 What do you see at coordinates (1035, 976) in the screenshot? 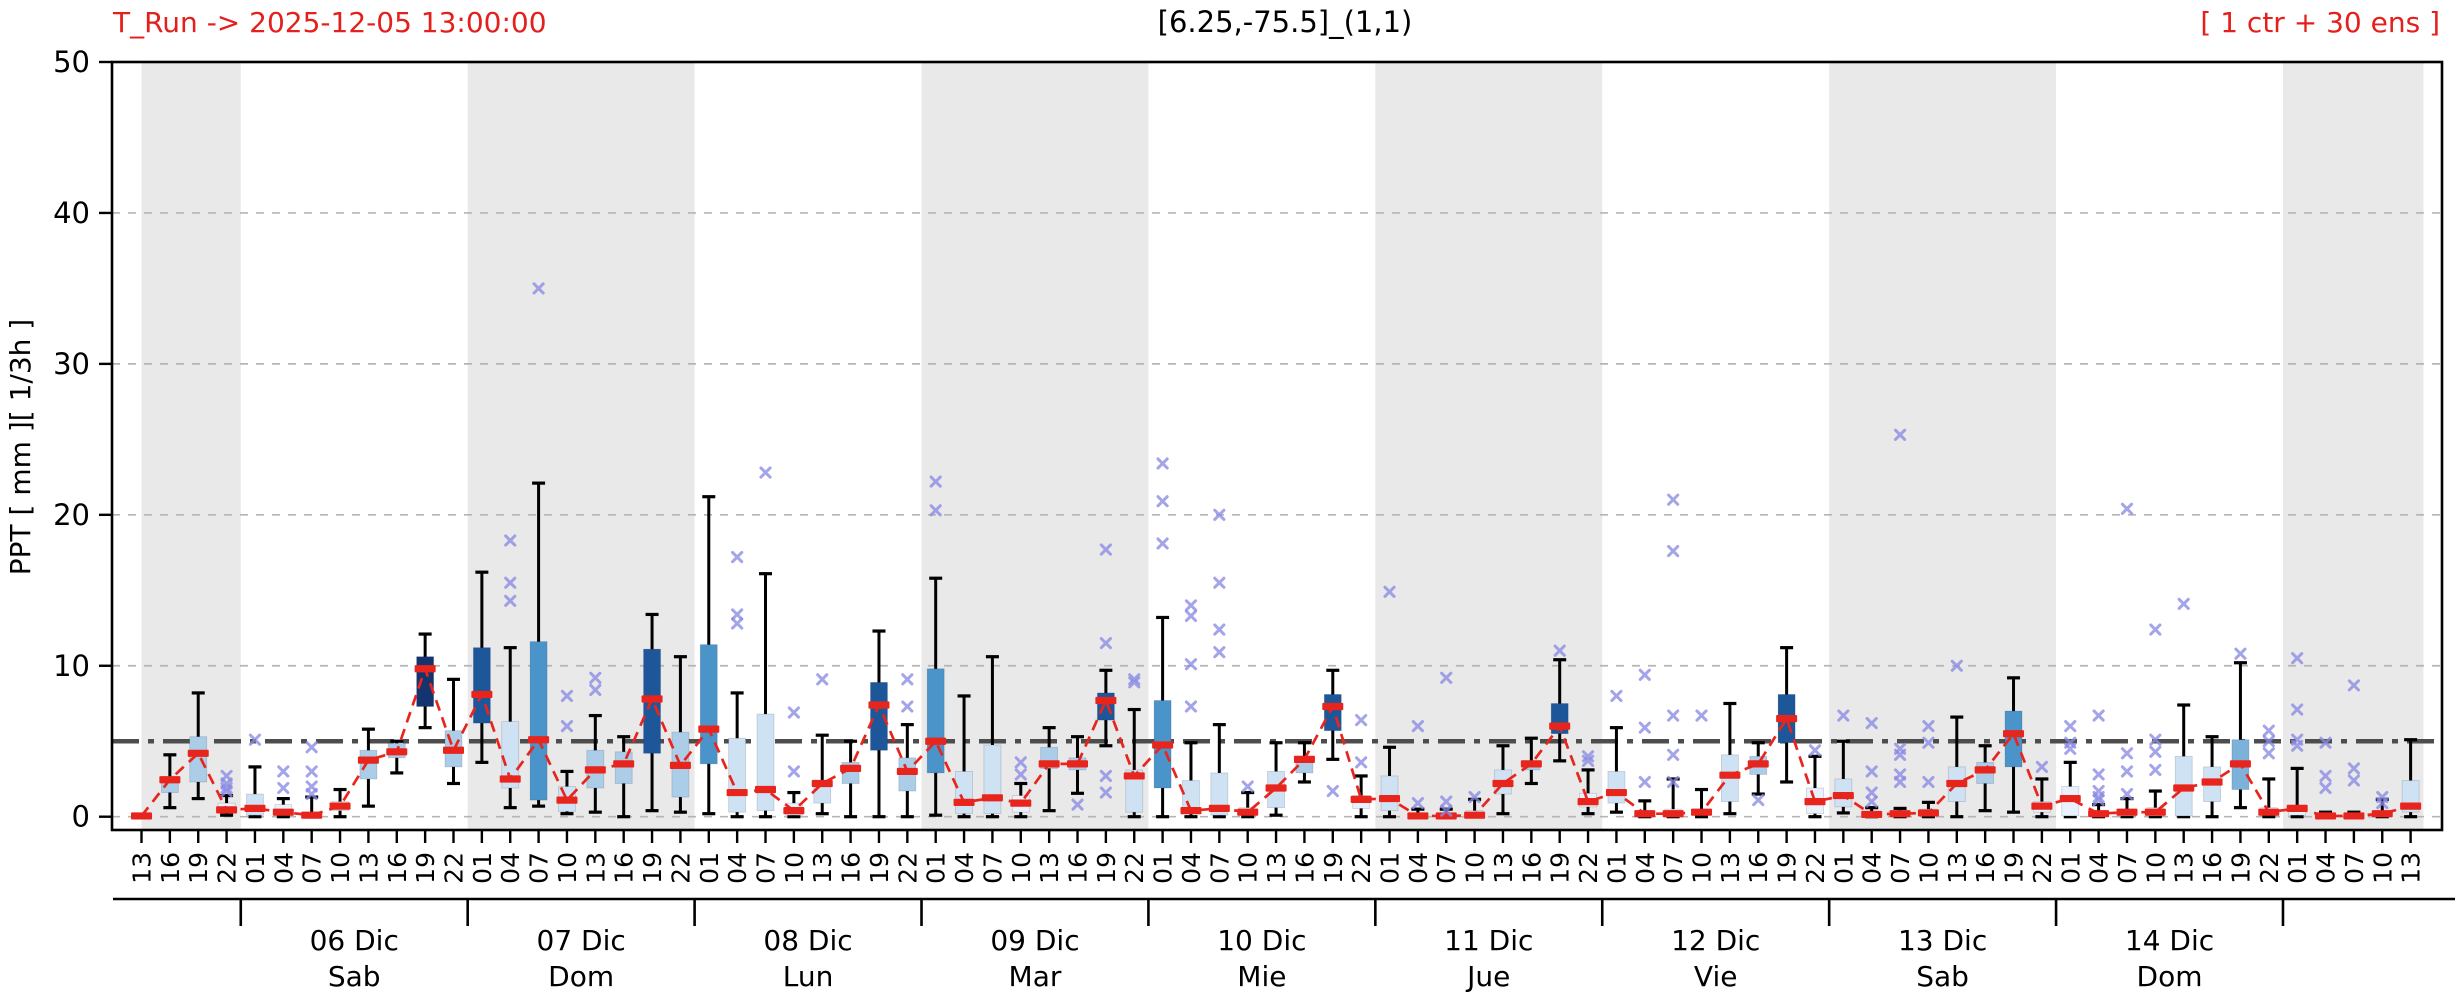
I see `day-weekday-label: Mar` at bounding box center [1035, 976].